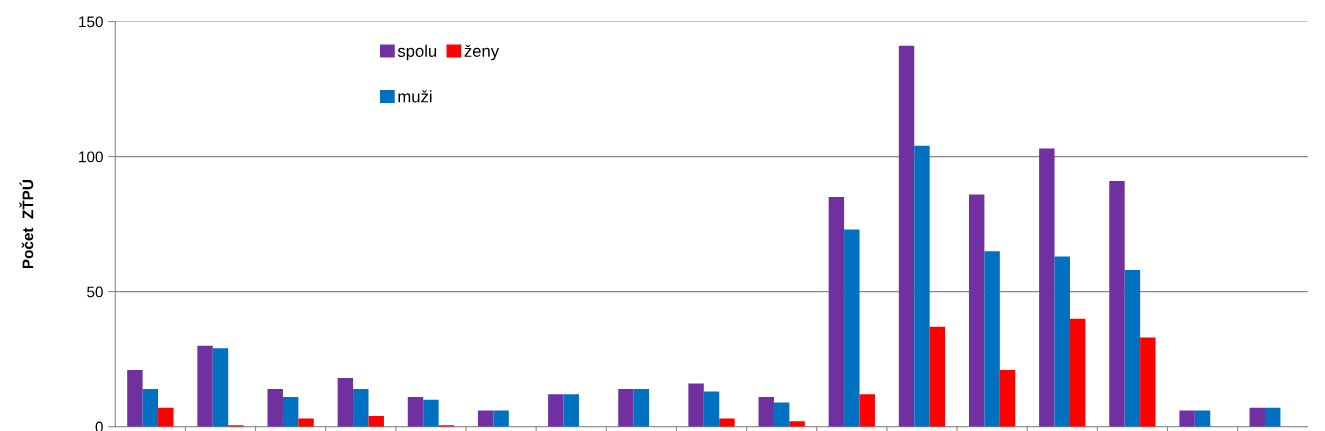 This screenshot has width=1325, height=431. Describe the element at coordinates (91, 22) in the screenshot. I see `y-tick-label: 150` at that location.